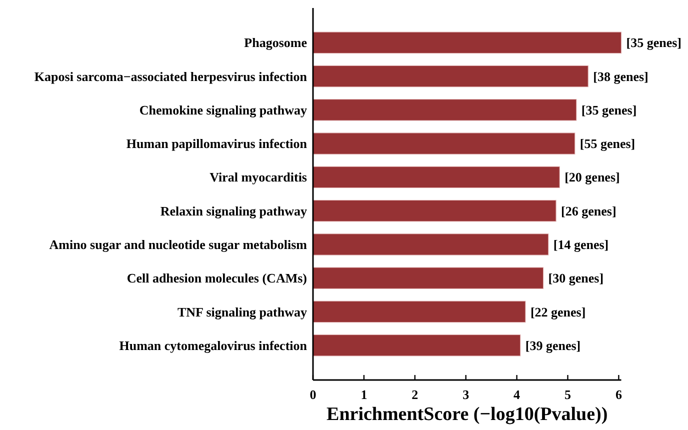  What do you see at coordinates (553, 345) in the screenshot?
I see `annotation: [39 genes]` at bounding box center [553, 345].